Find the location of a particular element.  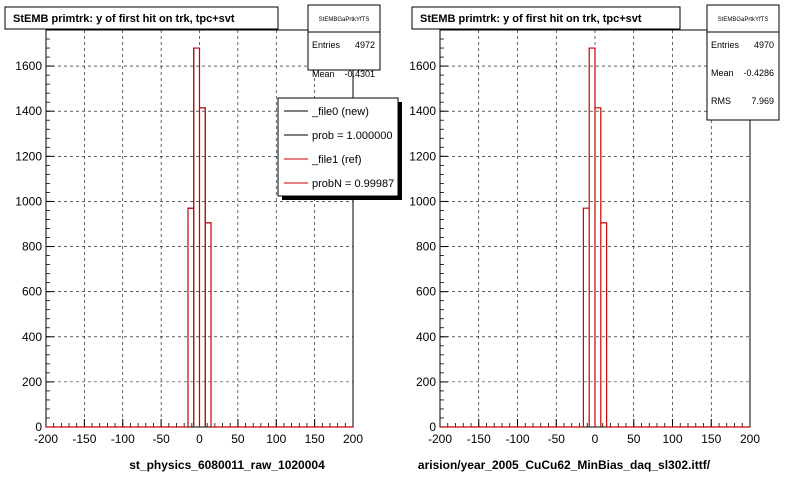

stats-label: RMS is located at coordinates (721, 101).